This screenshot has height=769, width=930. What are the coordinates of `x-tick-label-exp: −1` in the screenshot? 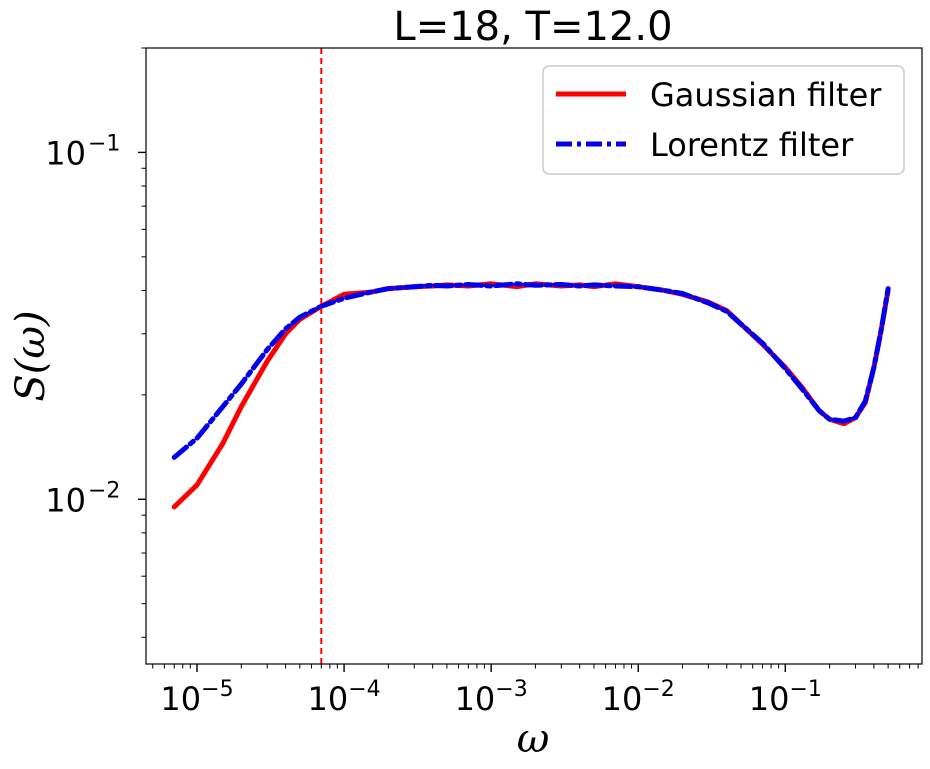 It's located at (805, 689).